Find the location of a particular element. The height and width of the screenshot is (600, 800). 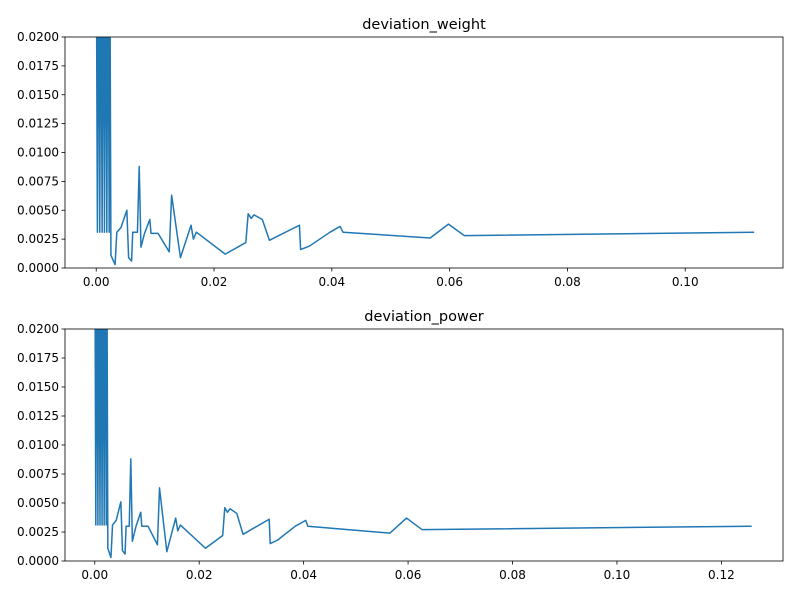

x-tick-label: 0.12 is located at coordinates (721, 575).